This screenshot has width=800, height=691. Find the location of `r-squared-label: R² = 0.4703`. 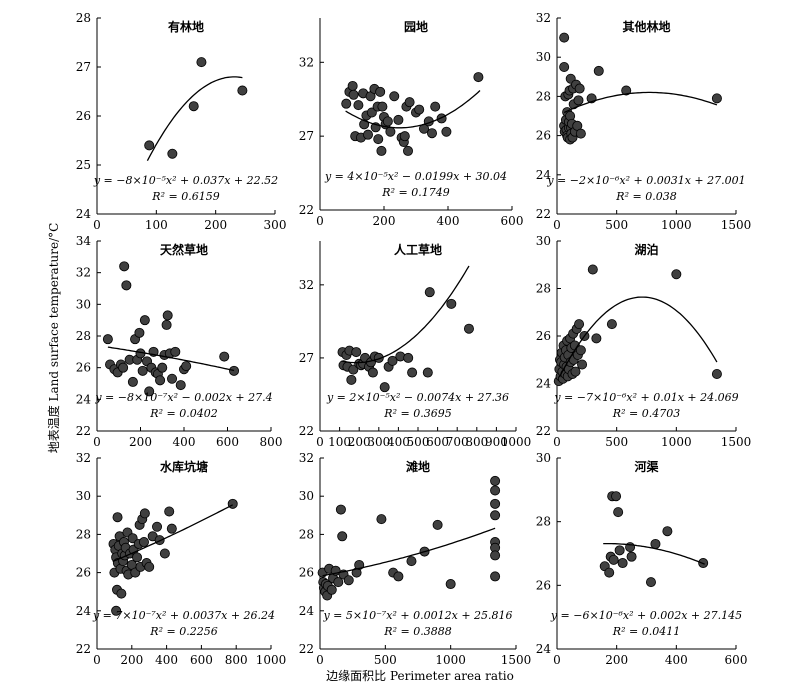

r-squared-label: R² = 0.4703 is located at coordinates (646, 413).